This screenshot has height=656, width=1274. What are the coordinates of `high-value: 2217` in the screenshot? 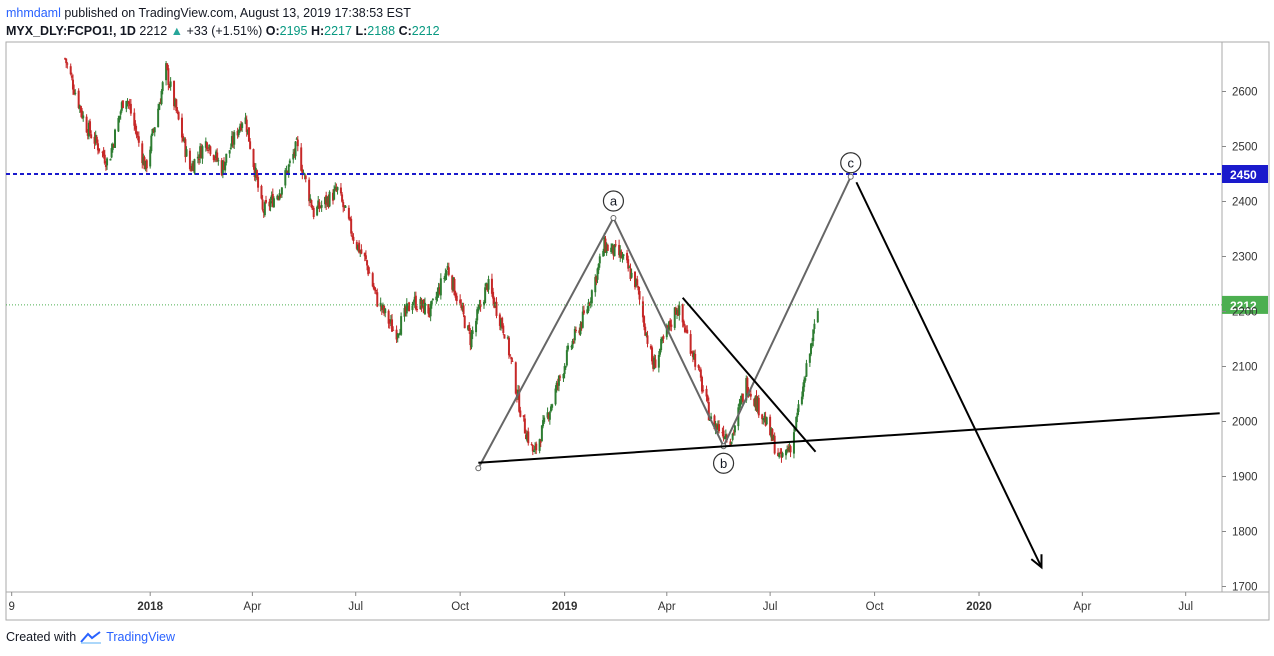 It's located at (338, 31).